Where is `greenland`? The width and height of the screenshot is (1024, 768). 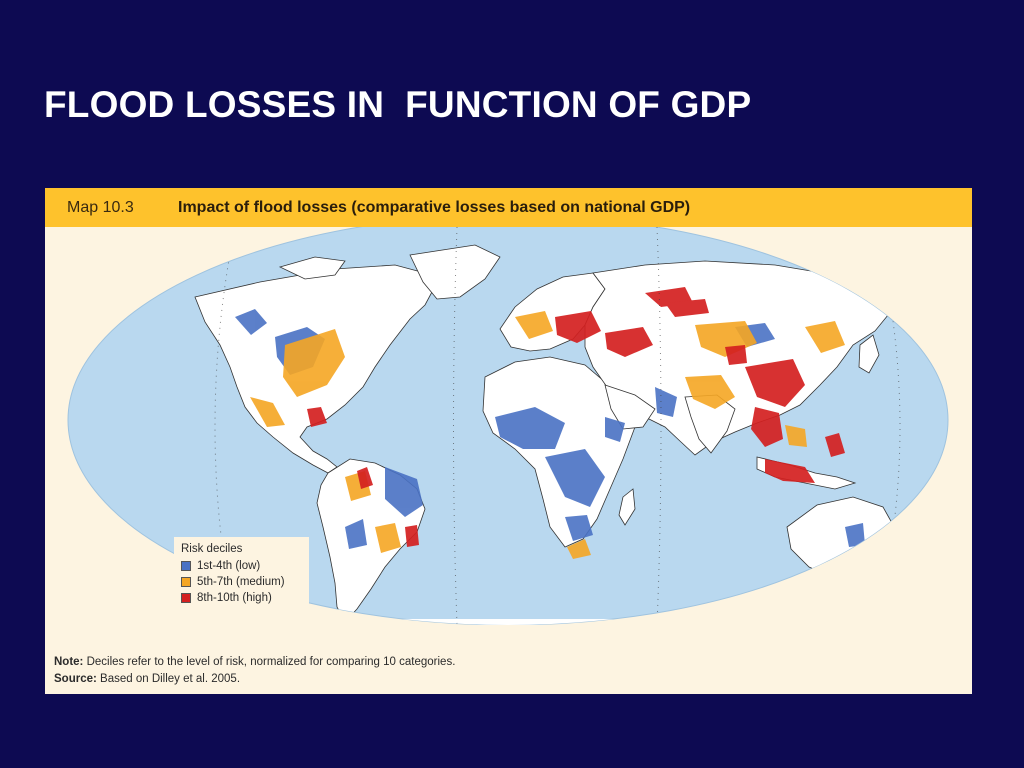 greenland is located at coordinates (455, 272).